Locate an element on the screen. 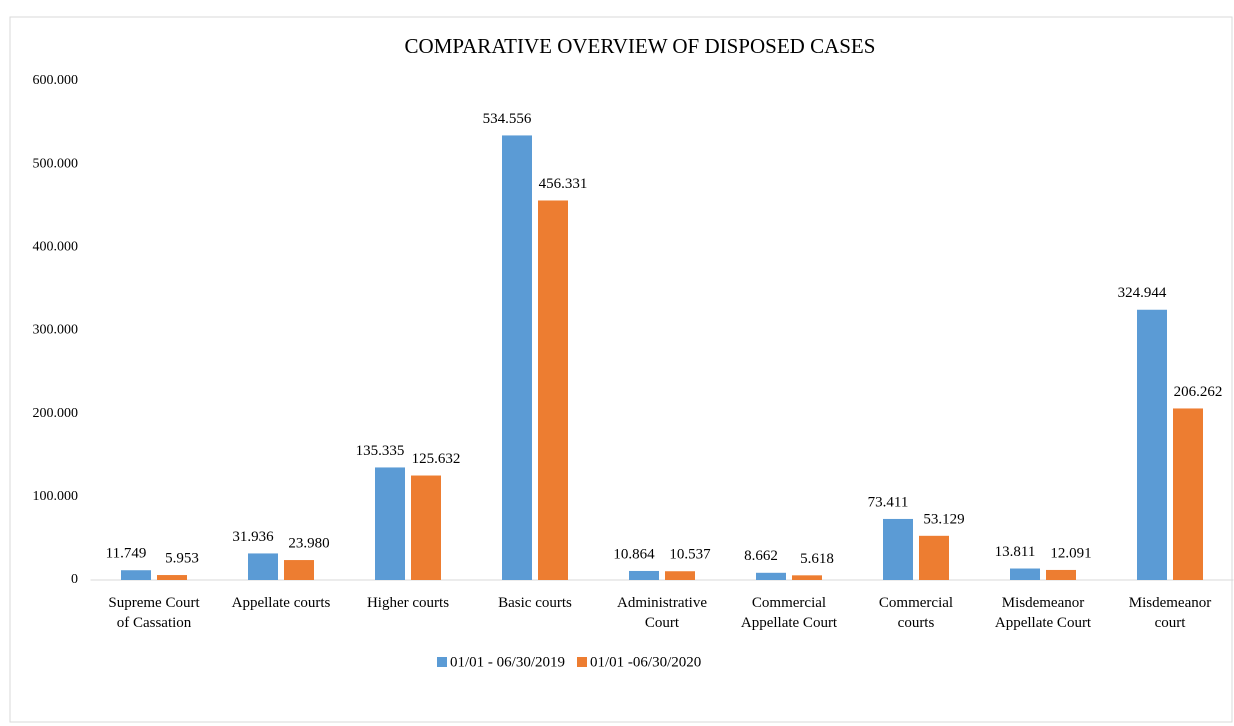 This screenshot has height=726, width=1234. x-tick-label: Basic courts is located at coordinates (535, 603).